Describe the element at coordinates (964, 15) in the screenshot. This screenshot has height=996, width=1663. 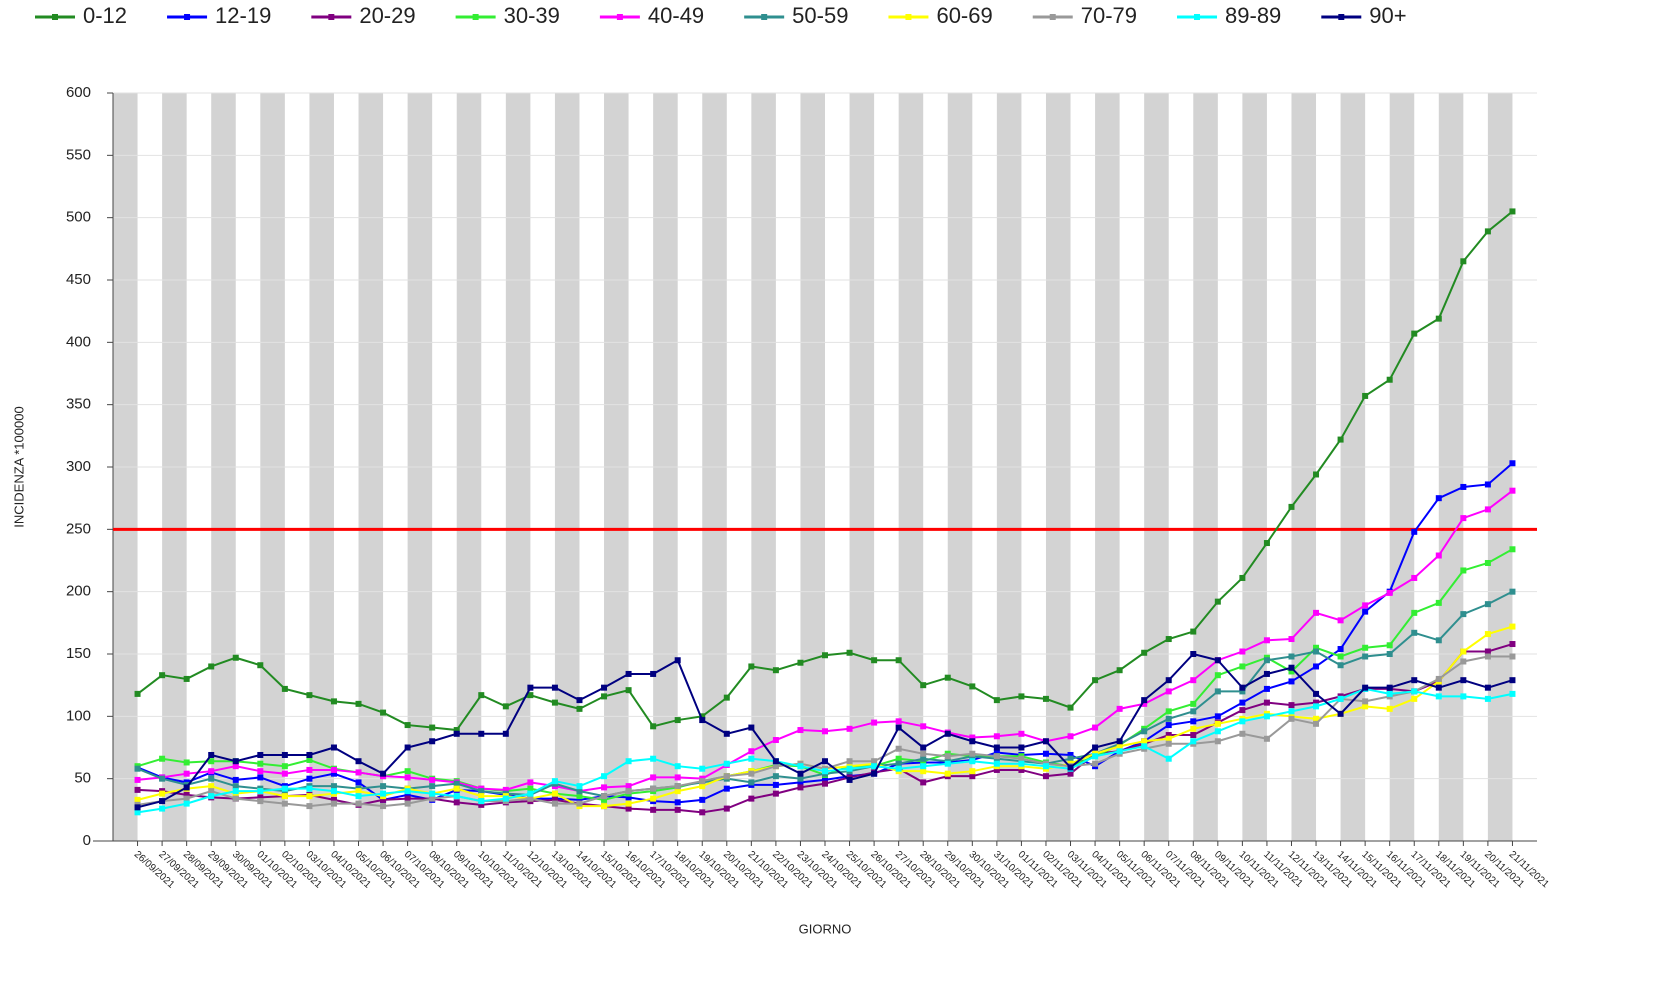
I see `legend-label: 60-69` at that location.